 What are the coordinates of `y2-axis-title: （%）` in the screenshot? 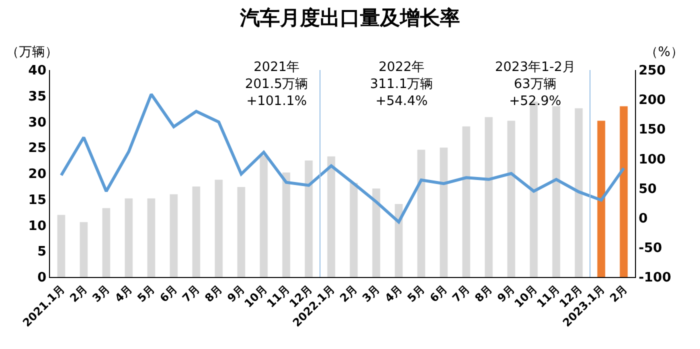 It's located at (664, 52).